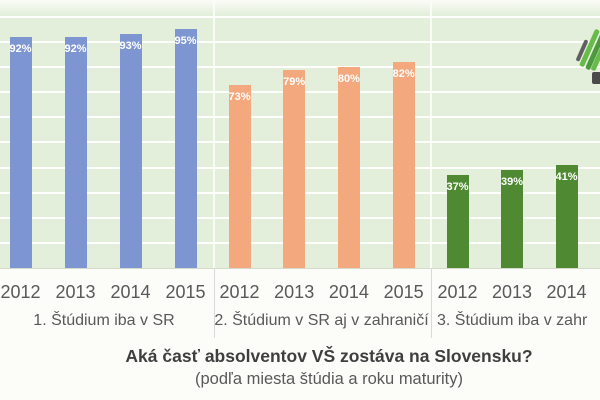 This screenshot has width=600, height=400. What do you see at coordinates (239, 96) in the screenshot?
I see `bar-value-label: 73%` at bounding box center [239, 96].